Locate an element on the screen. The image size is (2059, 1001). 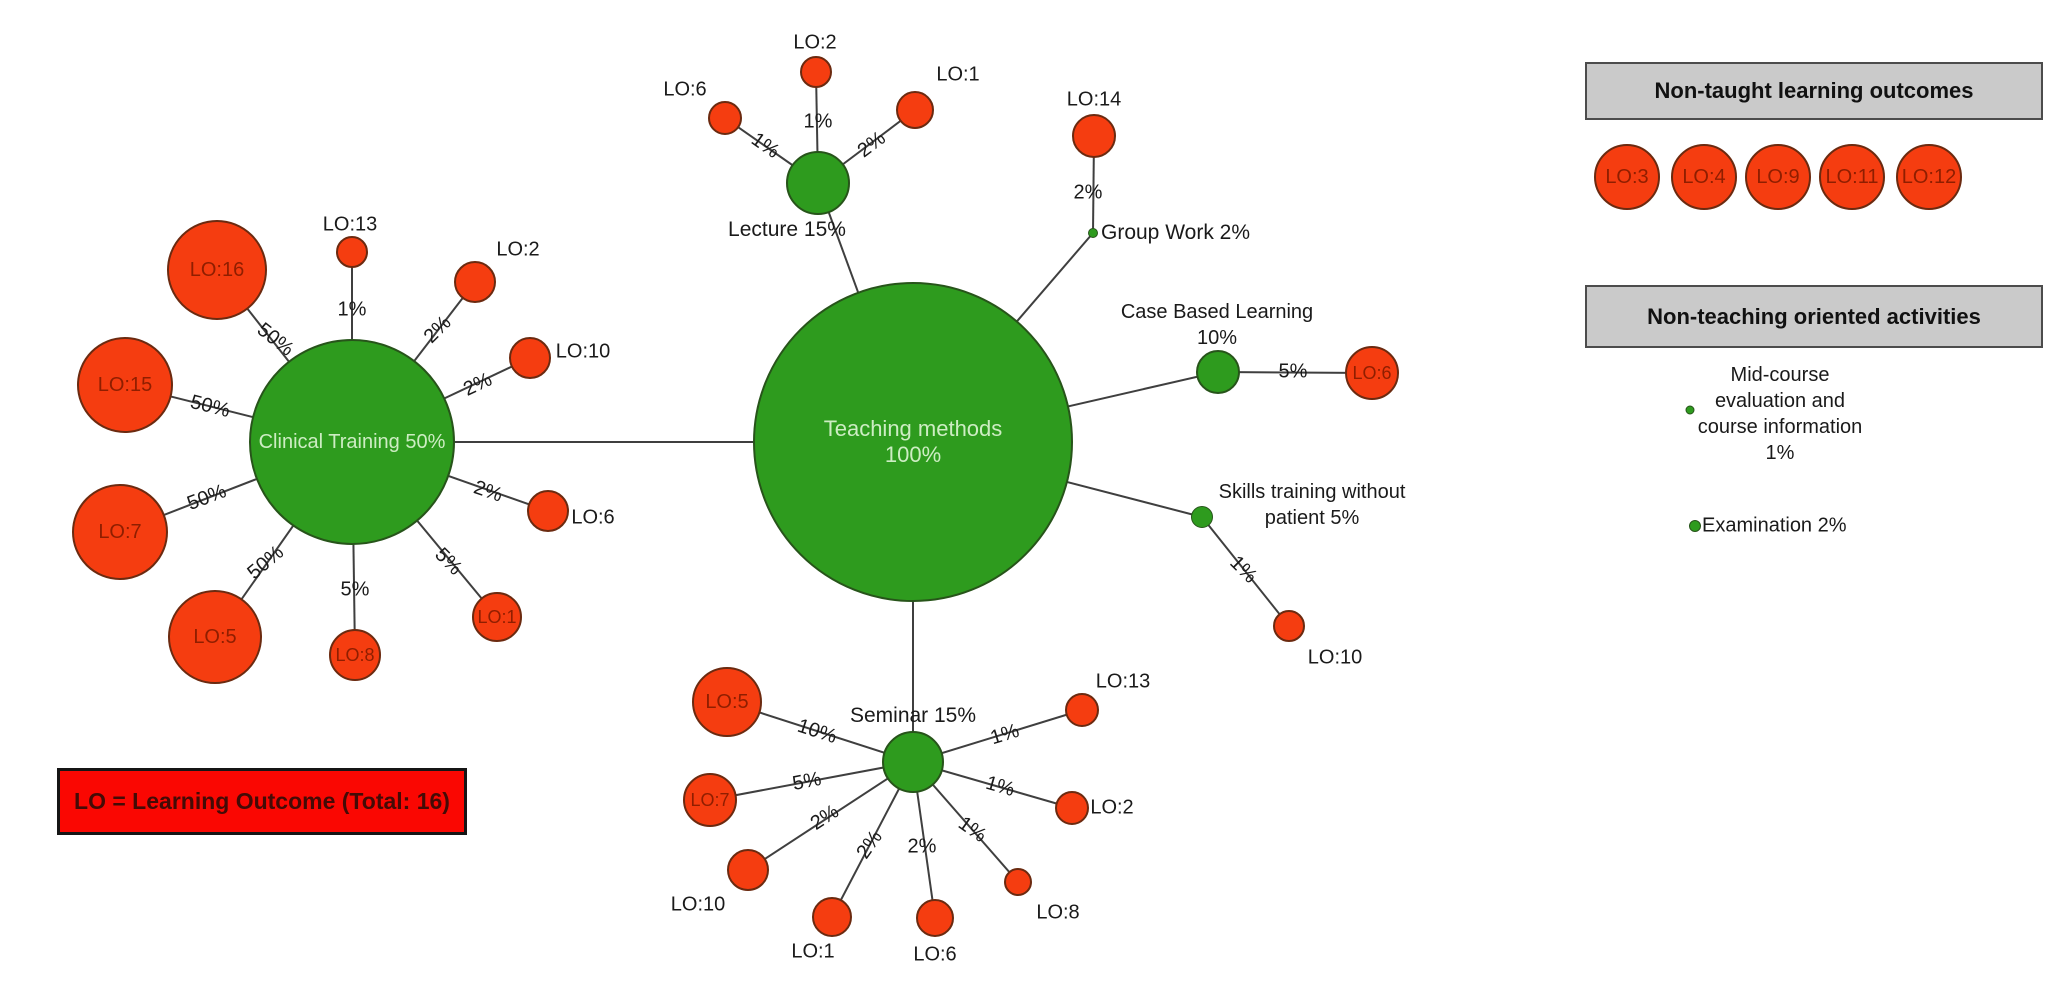
clinical-node-lo16-label: LO:16 is located at coordinates (217, 269).